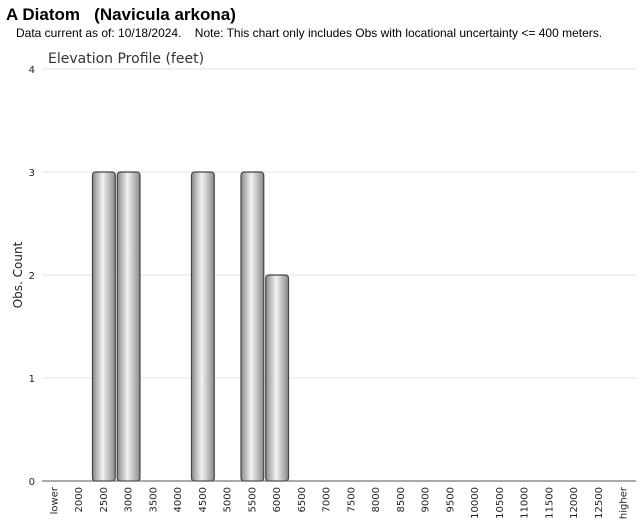  I want to click on x-tick-label: 9000, so click(426, 499).